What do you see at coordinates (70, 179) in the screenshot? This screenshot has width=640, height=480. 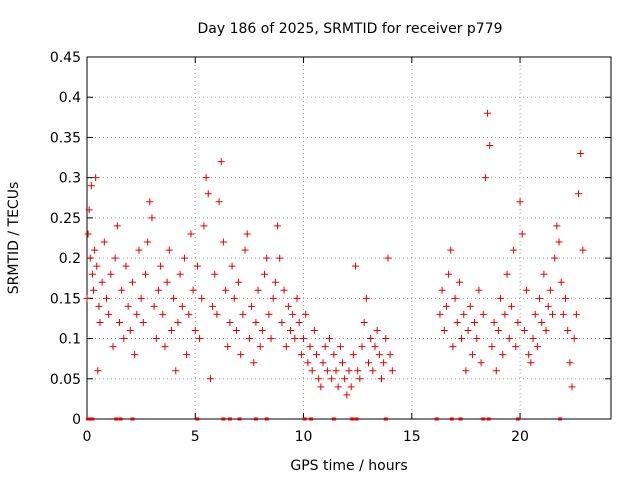 I see `y-tick-label: 0.3` at bounding box center [70, 179].